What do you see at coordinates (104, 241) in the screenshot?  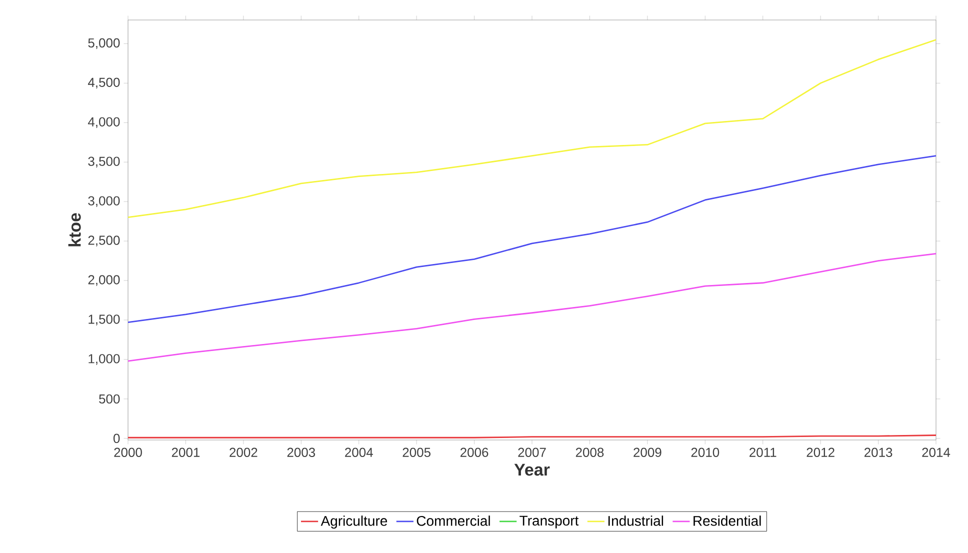 I see `y-tick-label: 2,500` at bounding box center [104, 241].